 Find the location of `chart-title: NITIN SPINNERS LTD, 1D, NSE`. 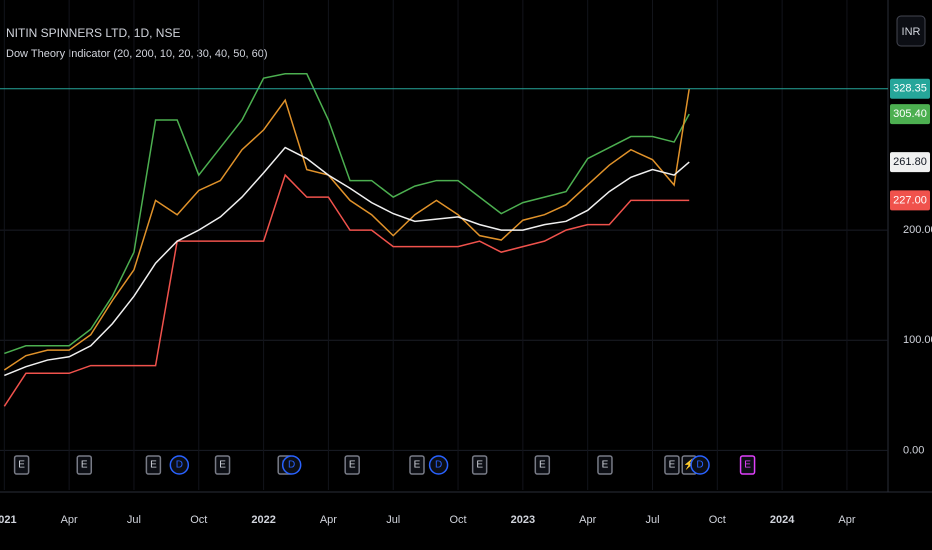

chart-title: NITIN SPINNERS LTD, 1D, NSE is located at coordinates (93, 33).